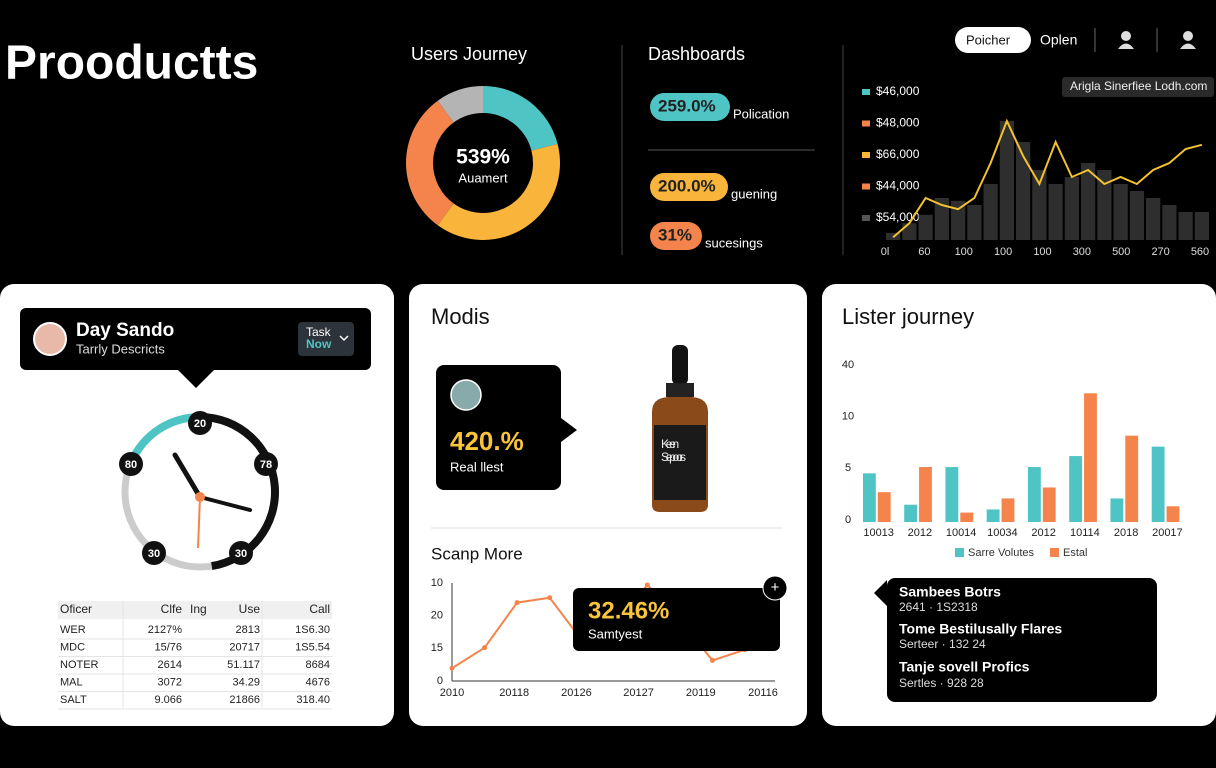 The width and height of the screenshot is (1216, 768). I want to click on clock-label: 20, so click(200, 424).